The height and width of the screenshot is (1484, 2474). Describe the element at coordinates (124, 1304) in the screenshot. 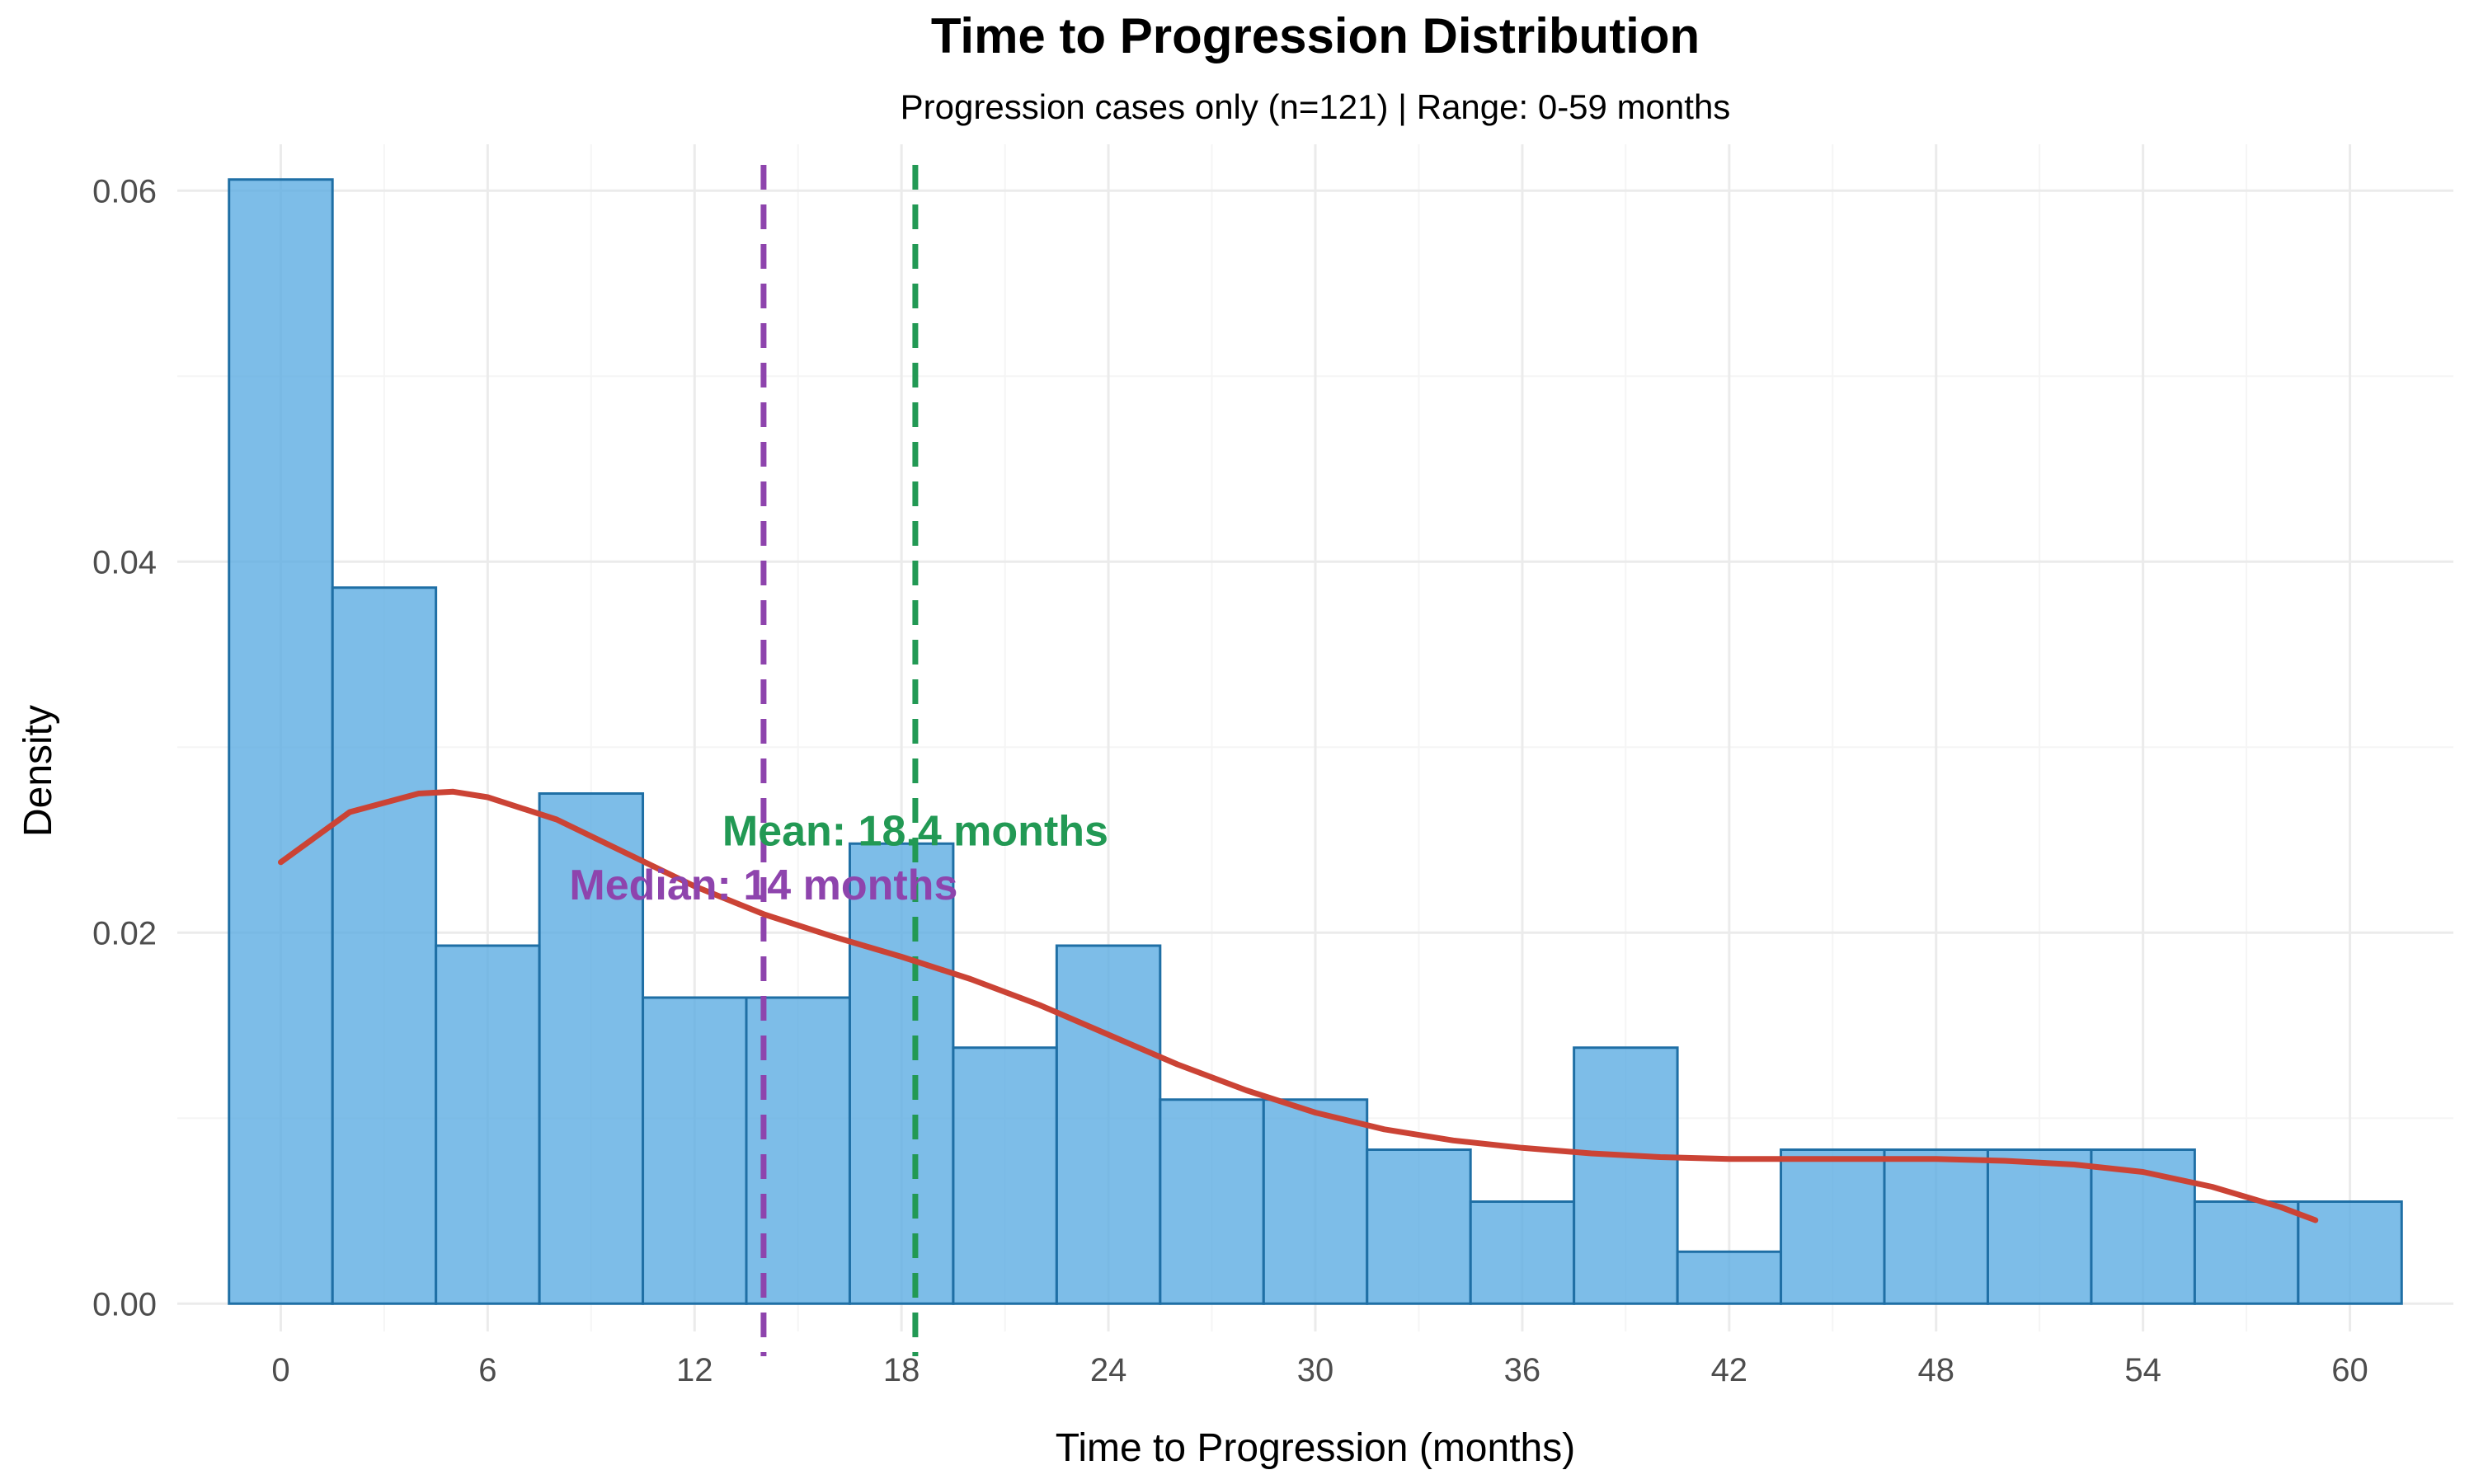

I see `y-tick-label: 0.00` at that location.